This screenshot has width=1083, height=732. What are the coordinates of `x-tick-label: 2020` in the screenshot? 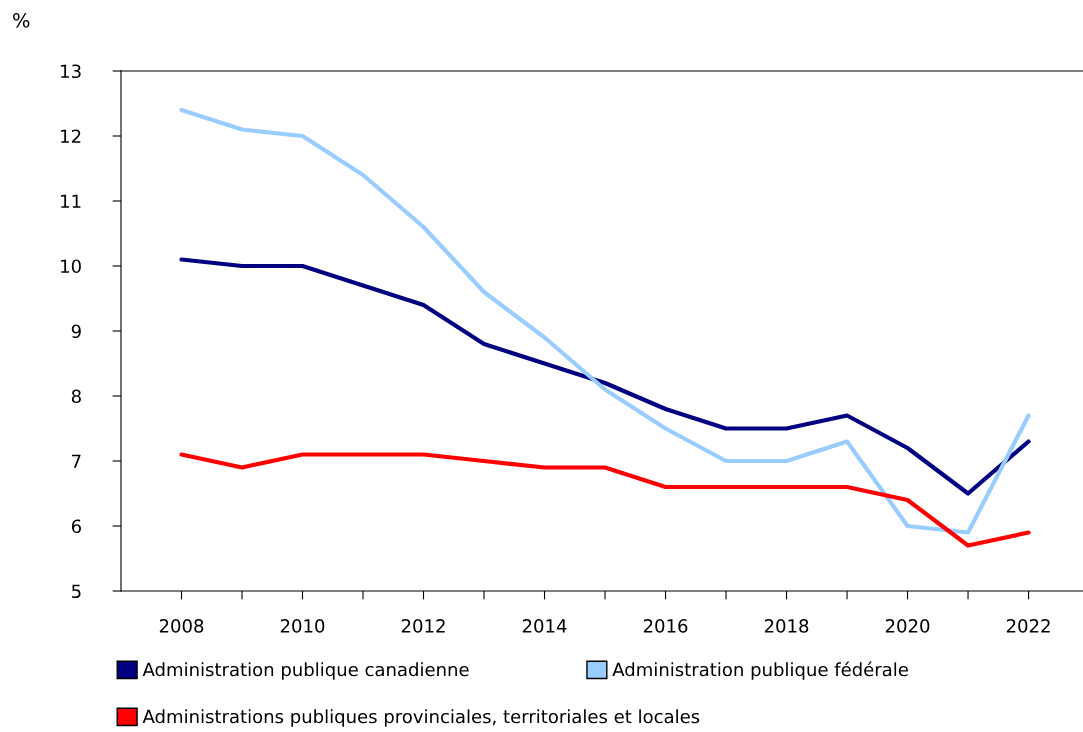 It's located at (907, 626).